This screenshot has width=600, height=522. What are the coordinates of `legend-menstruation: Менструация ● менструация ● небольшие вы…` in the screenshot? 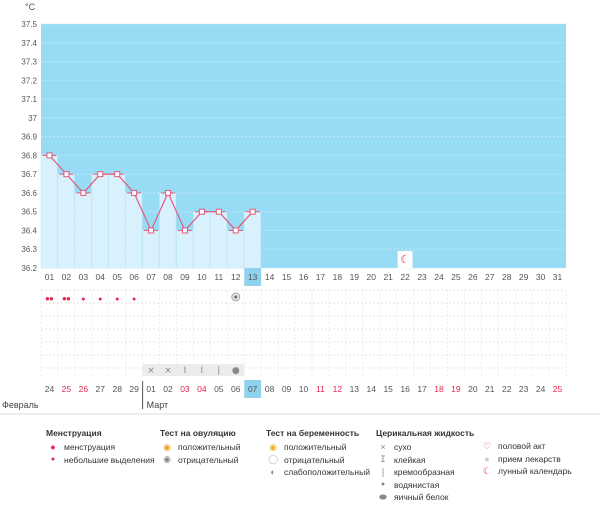 It's located at (100, 447).